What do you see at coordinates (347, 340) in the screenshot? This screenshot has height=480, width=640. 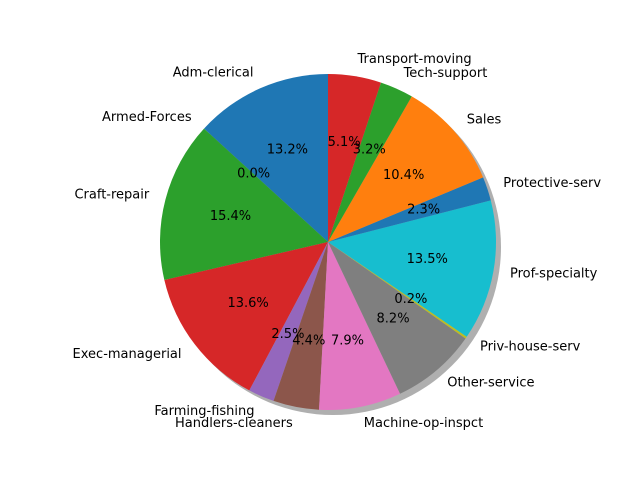 I see `slice-percent-machine-op-inspct: 7.9%` at bounding box center [347, 340].